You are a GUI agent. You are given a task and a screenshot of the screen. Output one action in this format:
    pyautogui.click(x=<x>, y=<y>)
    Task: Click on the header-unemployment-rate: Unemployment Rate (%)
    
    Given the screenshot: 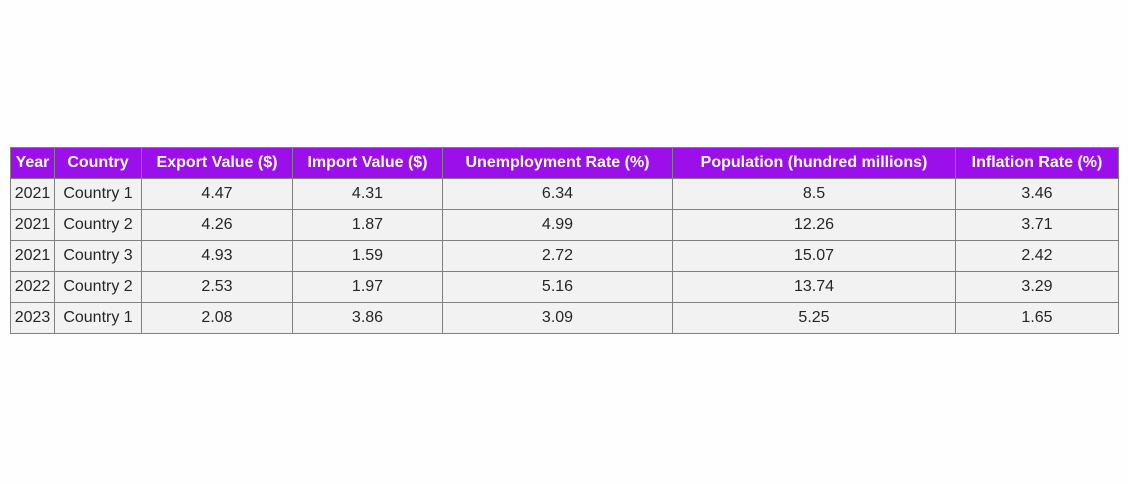 What is the action you would take?
    pyautogui.click(x=557, y=163)
    